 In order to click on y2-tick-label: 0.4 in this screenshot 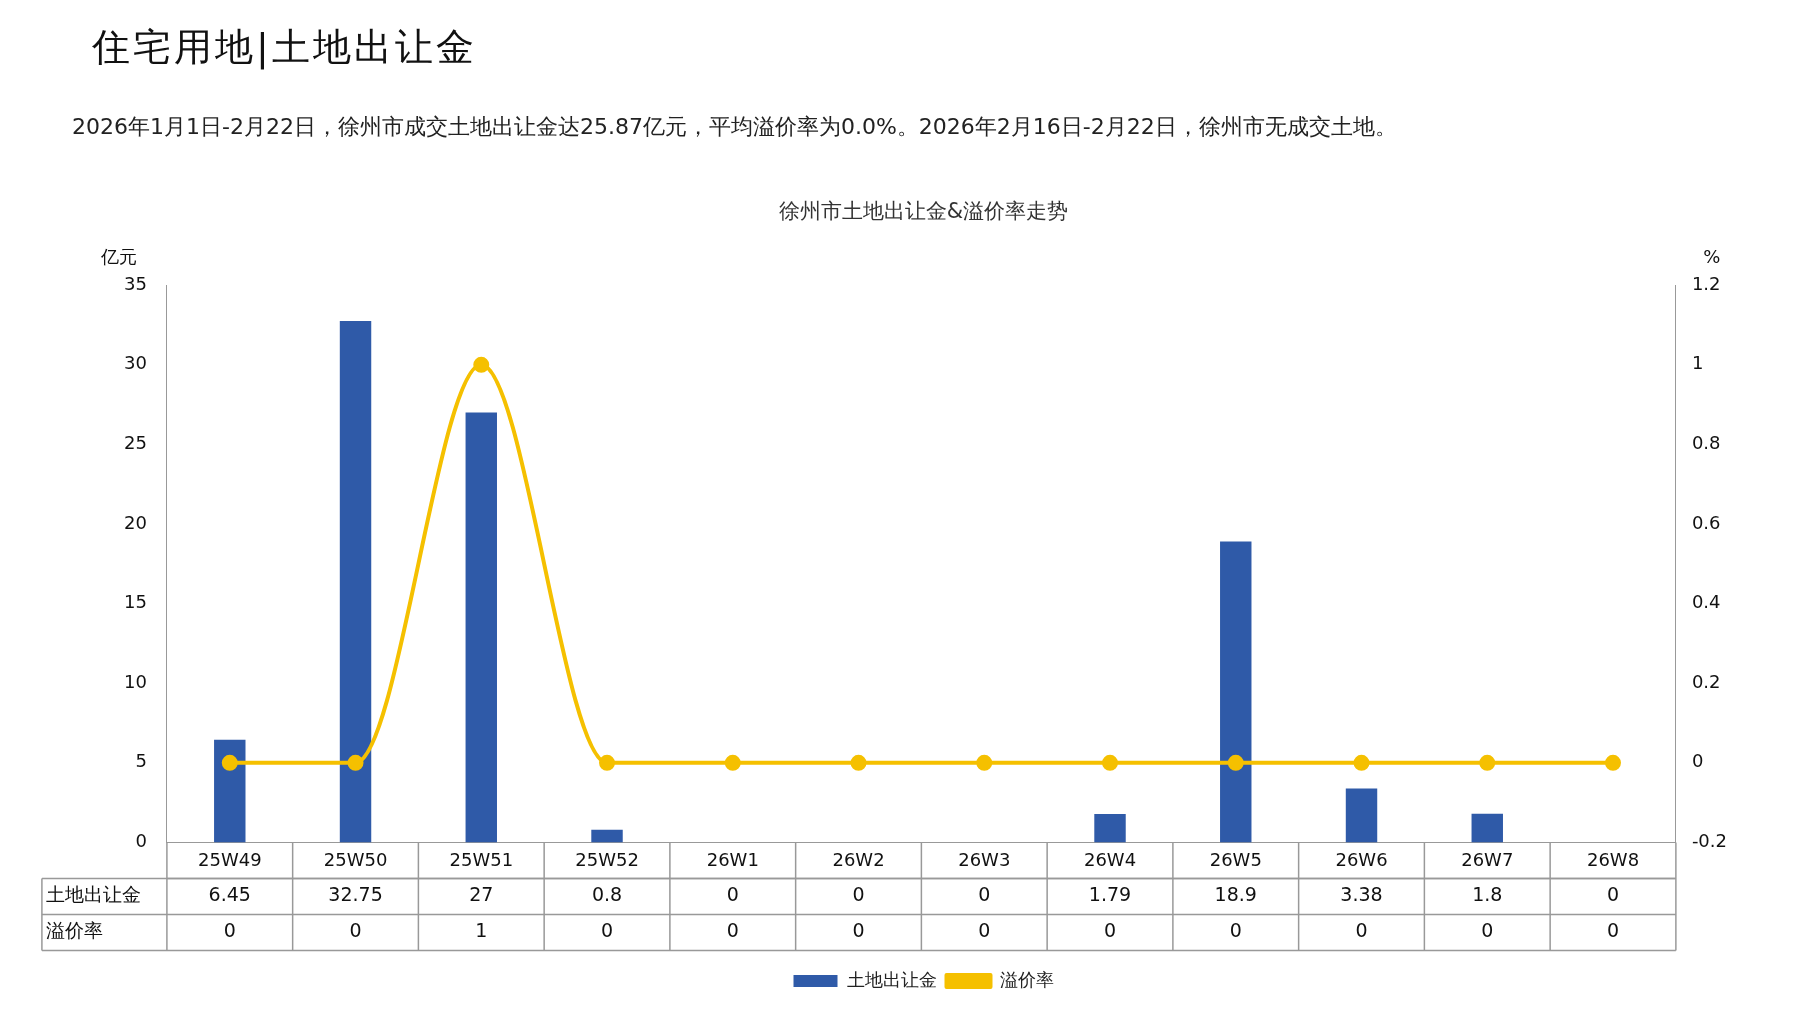, I will do `click(1706, 602)`.